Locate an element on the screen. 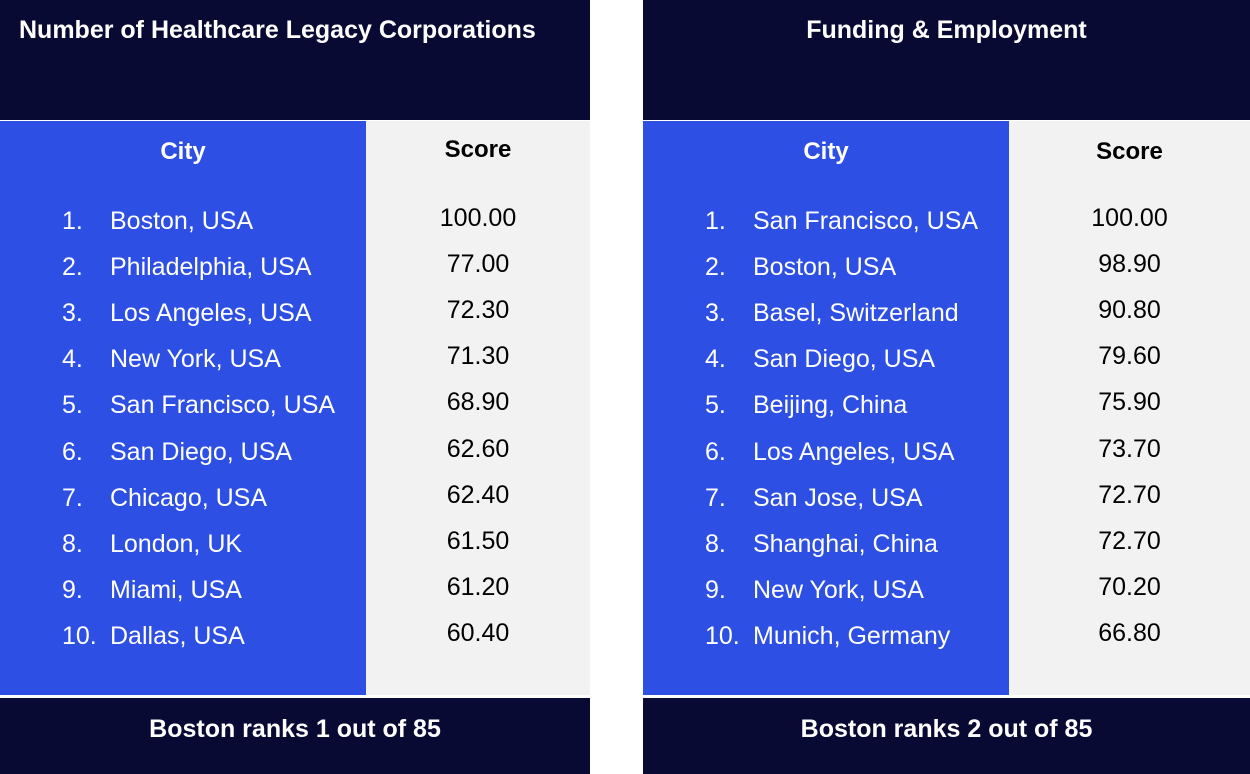 This screenshot has width=1250, height=774. city-name: Munich, Germany is located at coordinates (852, 635).